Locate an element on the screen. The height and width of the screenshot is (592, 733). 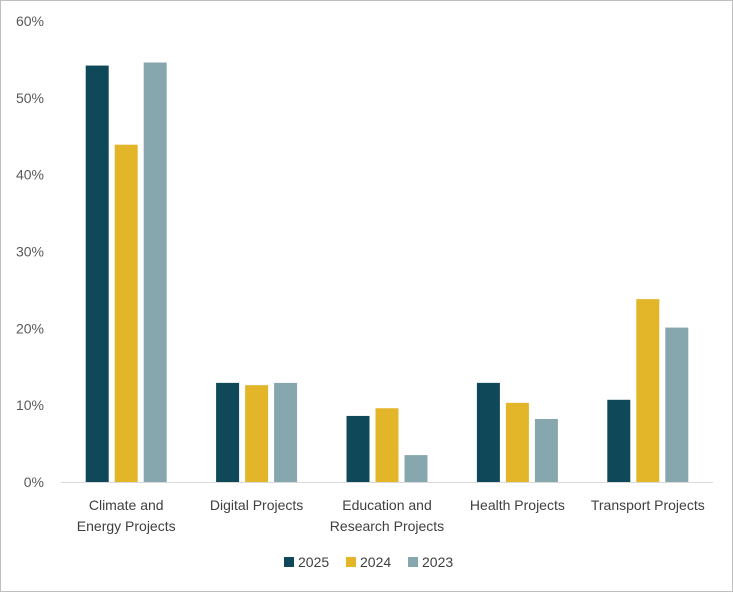
y-tick-label: 20% is located at coordinates (30, 328).